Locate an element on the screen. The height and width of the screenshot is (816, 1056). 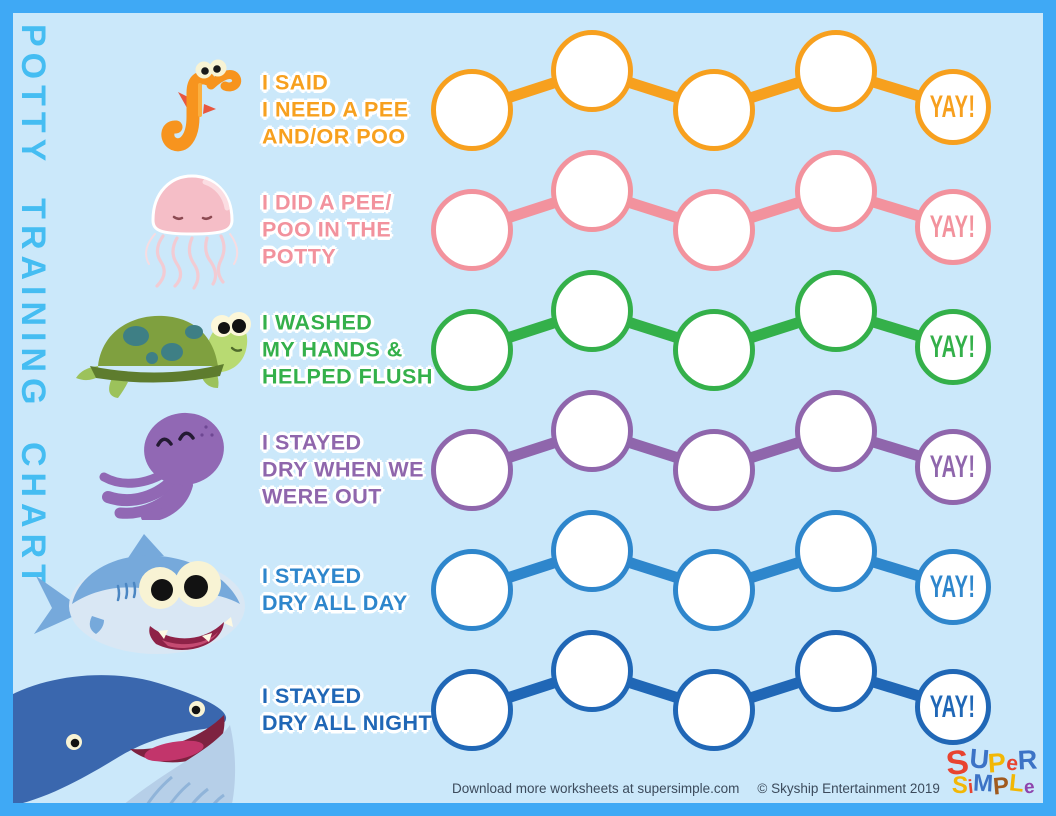
task-label: I WASHED MY HANDS & HELPED FLUSH is located at coordinates (347, 350).